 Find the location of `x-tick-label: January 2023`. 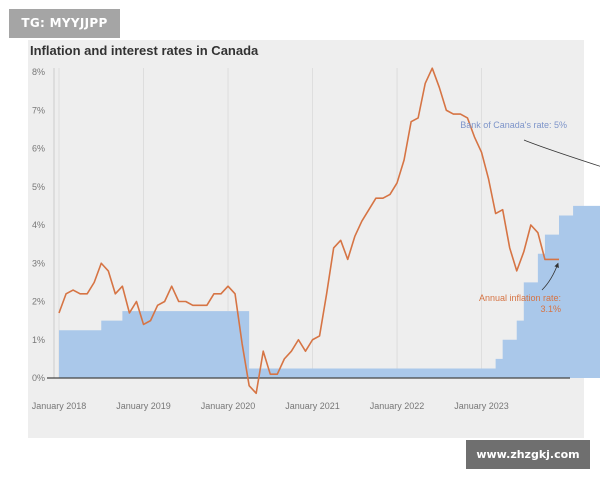

x-tick-label: January 2023 is located at coordinates (481, 406).